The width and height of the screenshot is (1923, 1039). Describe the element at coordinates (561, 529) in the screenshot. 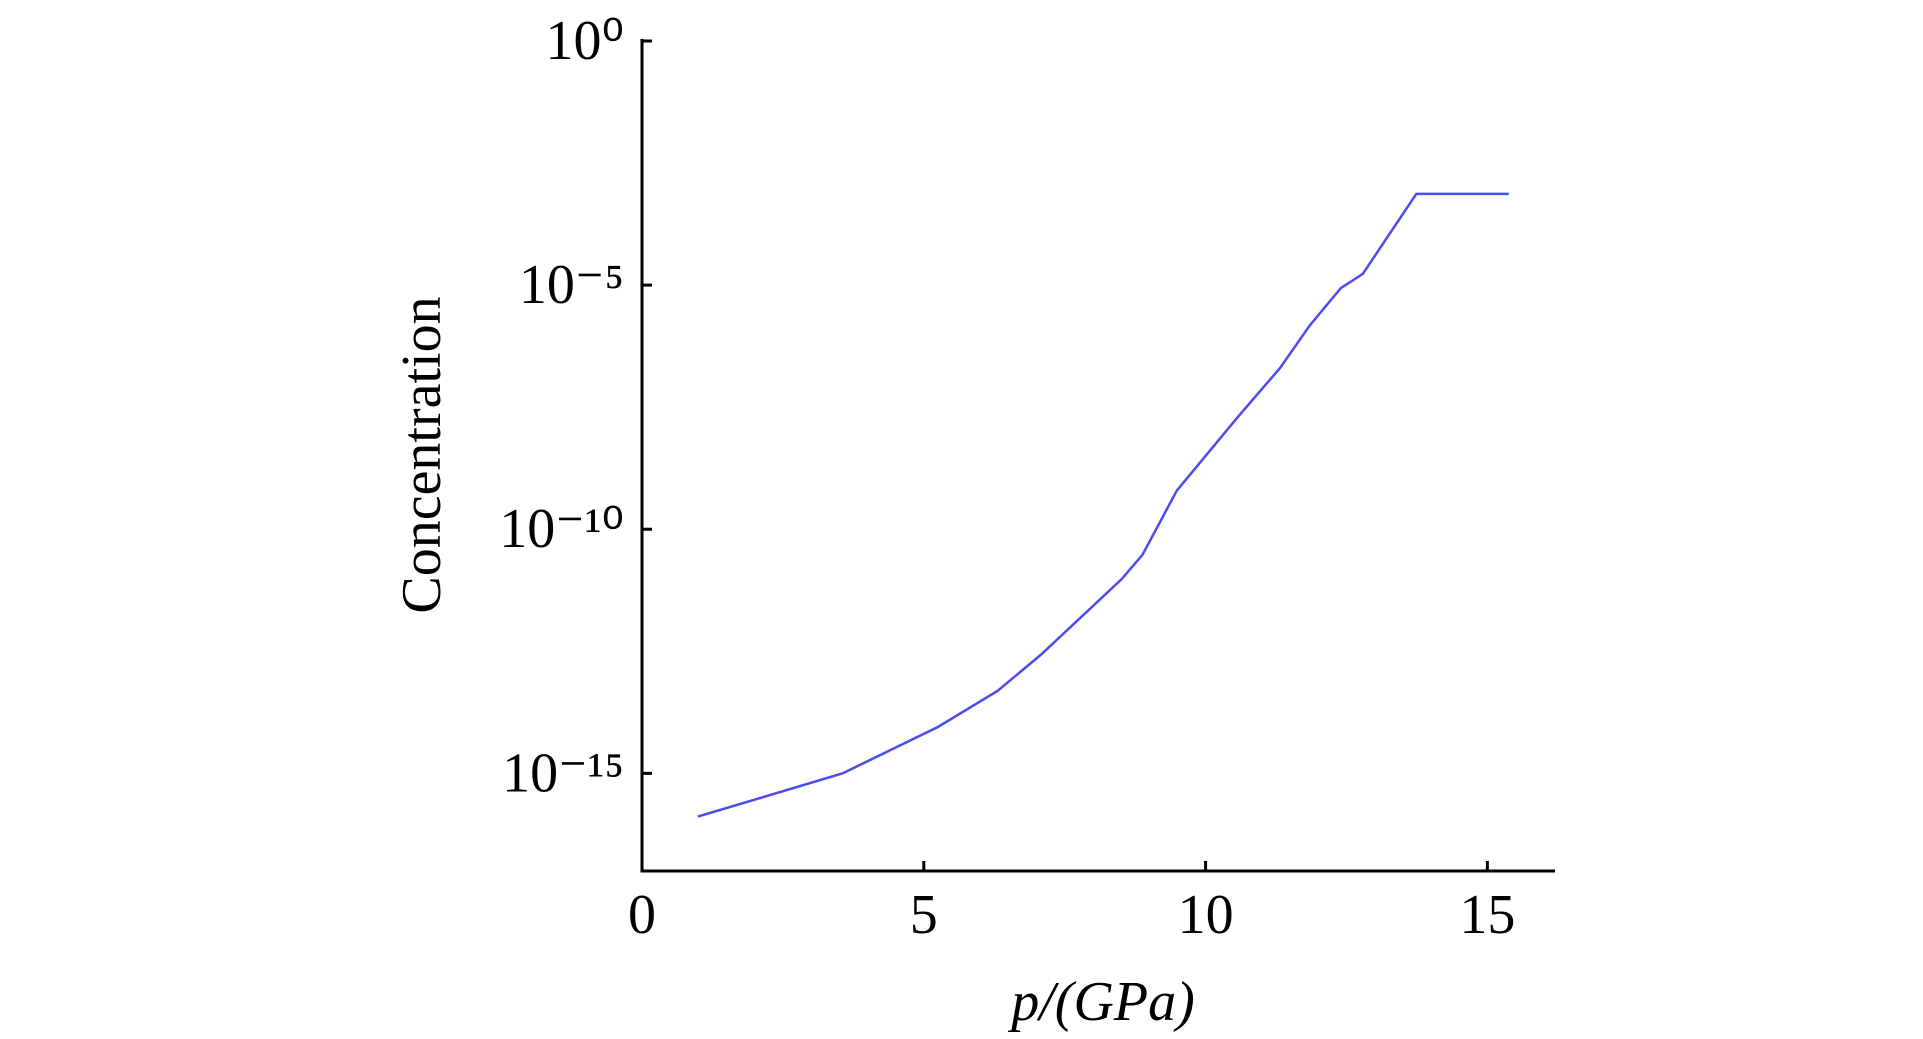

I see `y-tick-label: 10⁻¹⁰` at that location.